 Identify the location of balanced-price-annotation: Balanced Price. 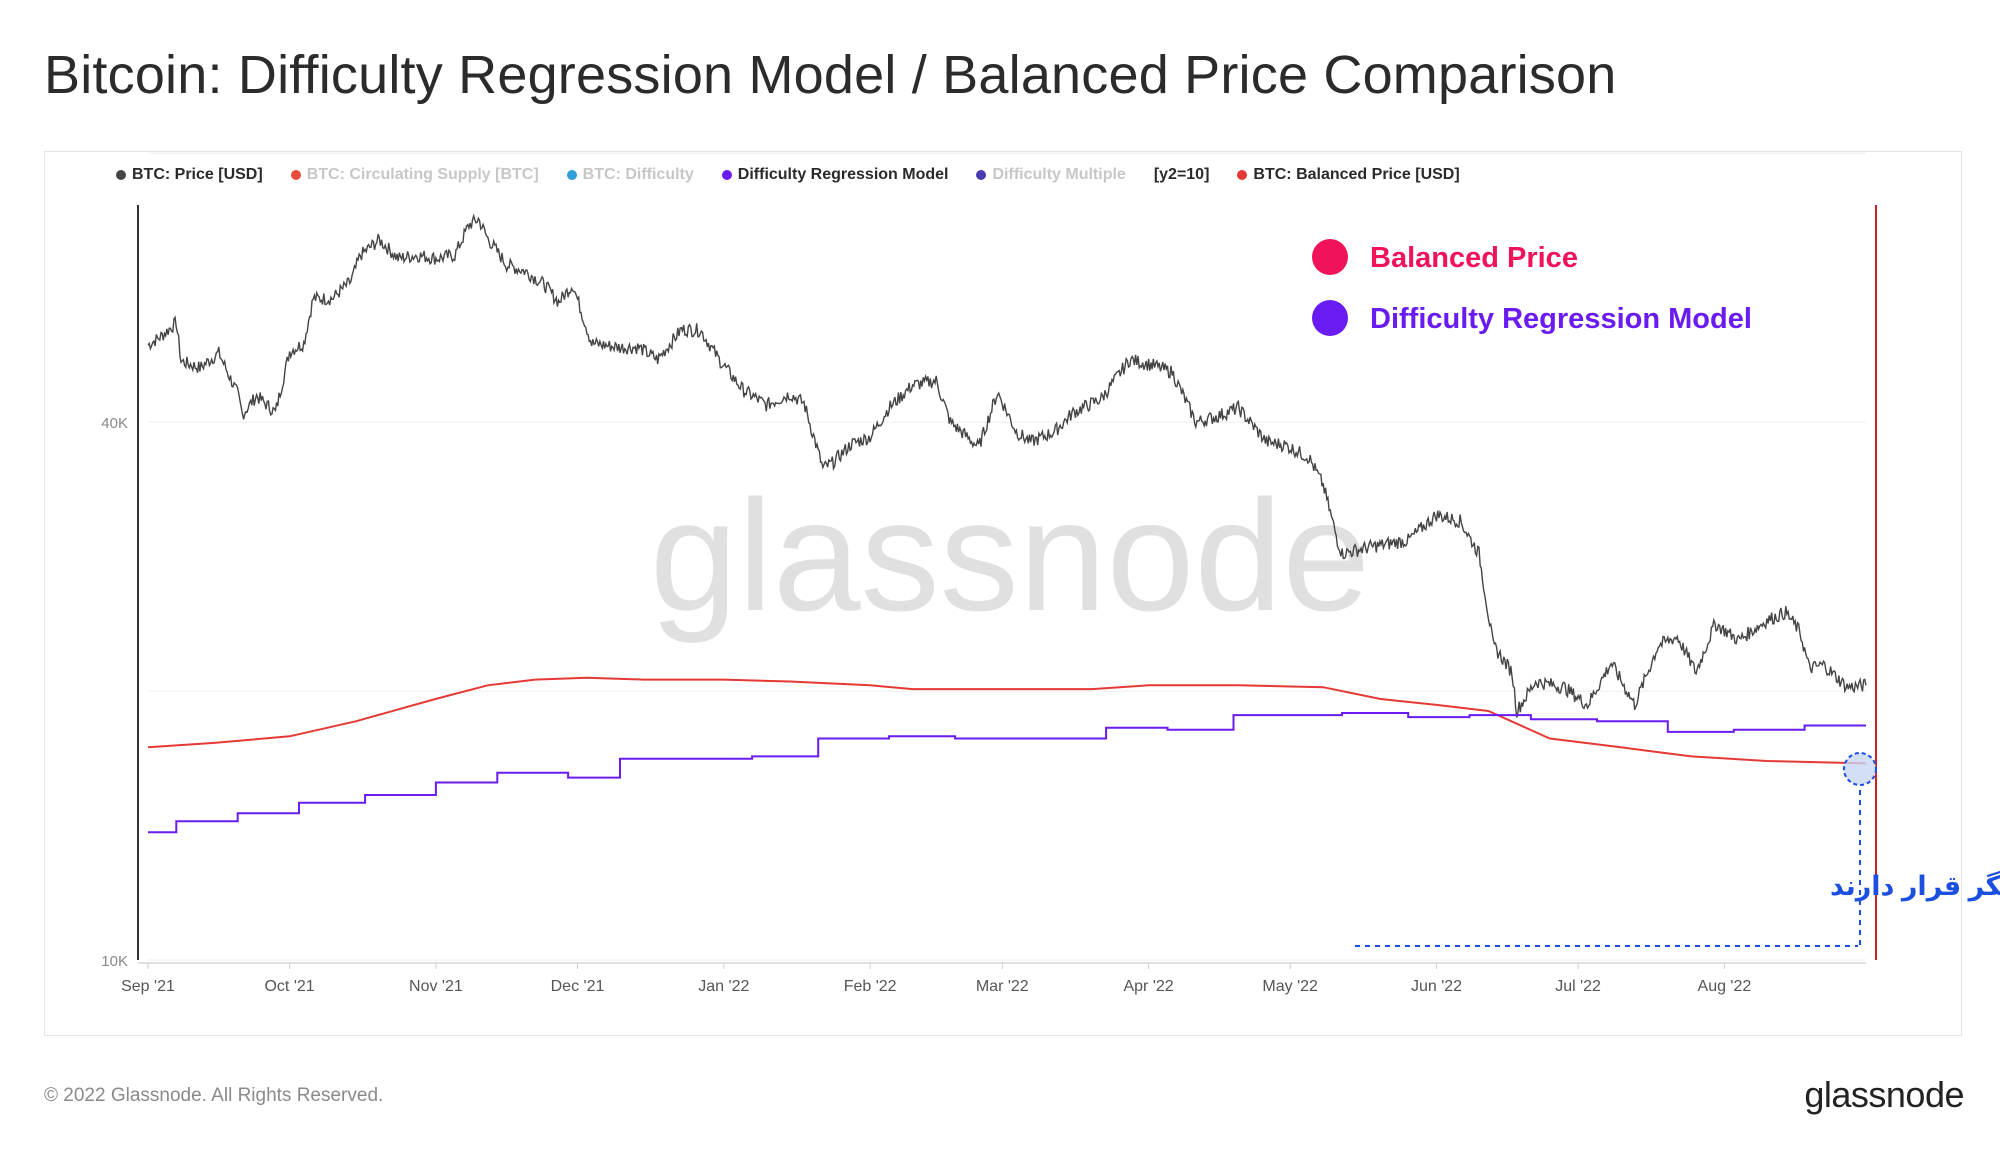
(1474, 258).